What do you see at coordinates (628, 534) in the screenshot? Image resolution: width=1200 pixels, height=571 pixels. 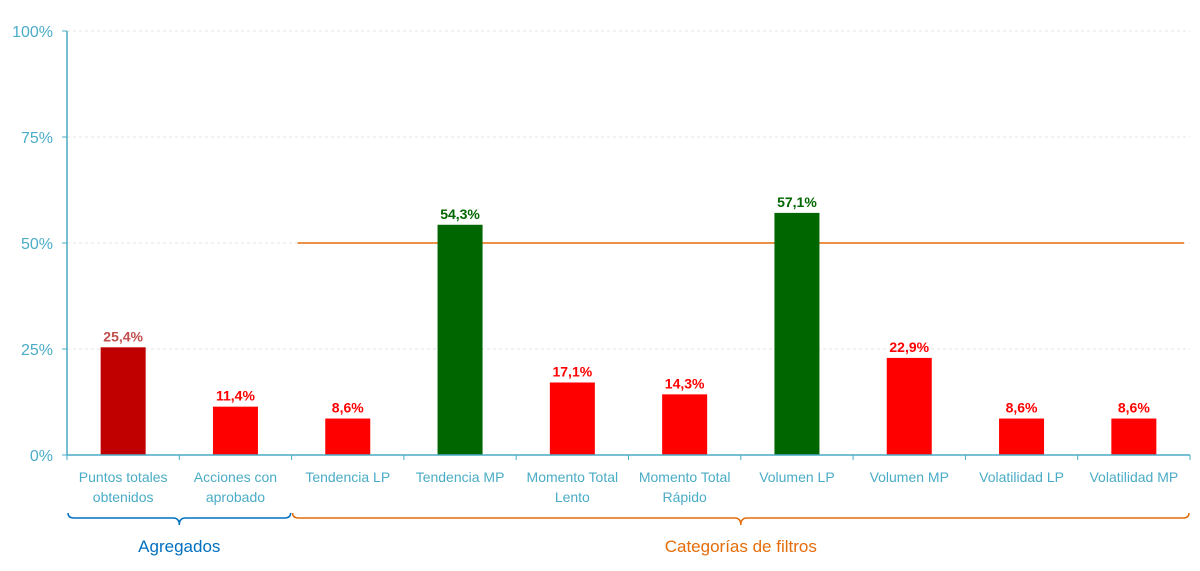 I see `group-brackets: Agregados Categorías de filtros` at bounding box center [628, 534].